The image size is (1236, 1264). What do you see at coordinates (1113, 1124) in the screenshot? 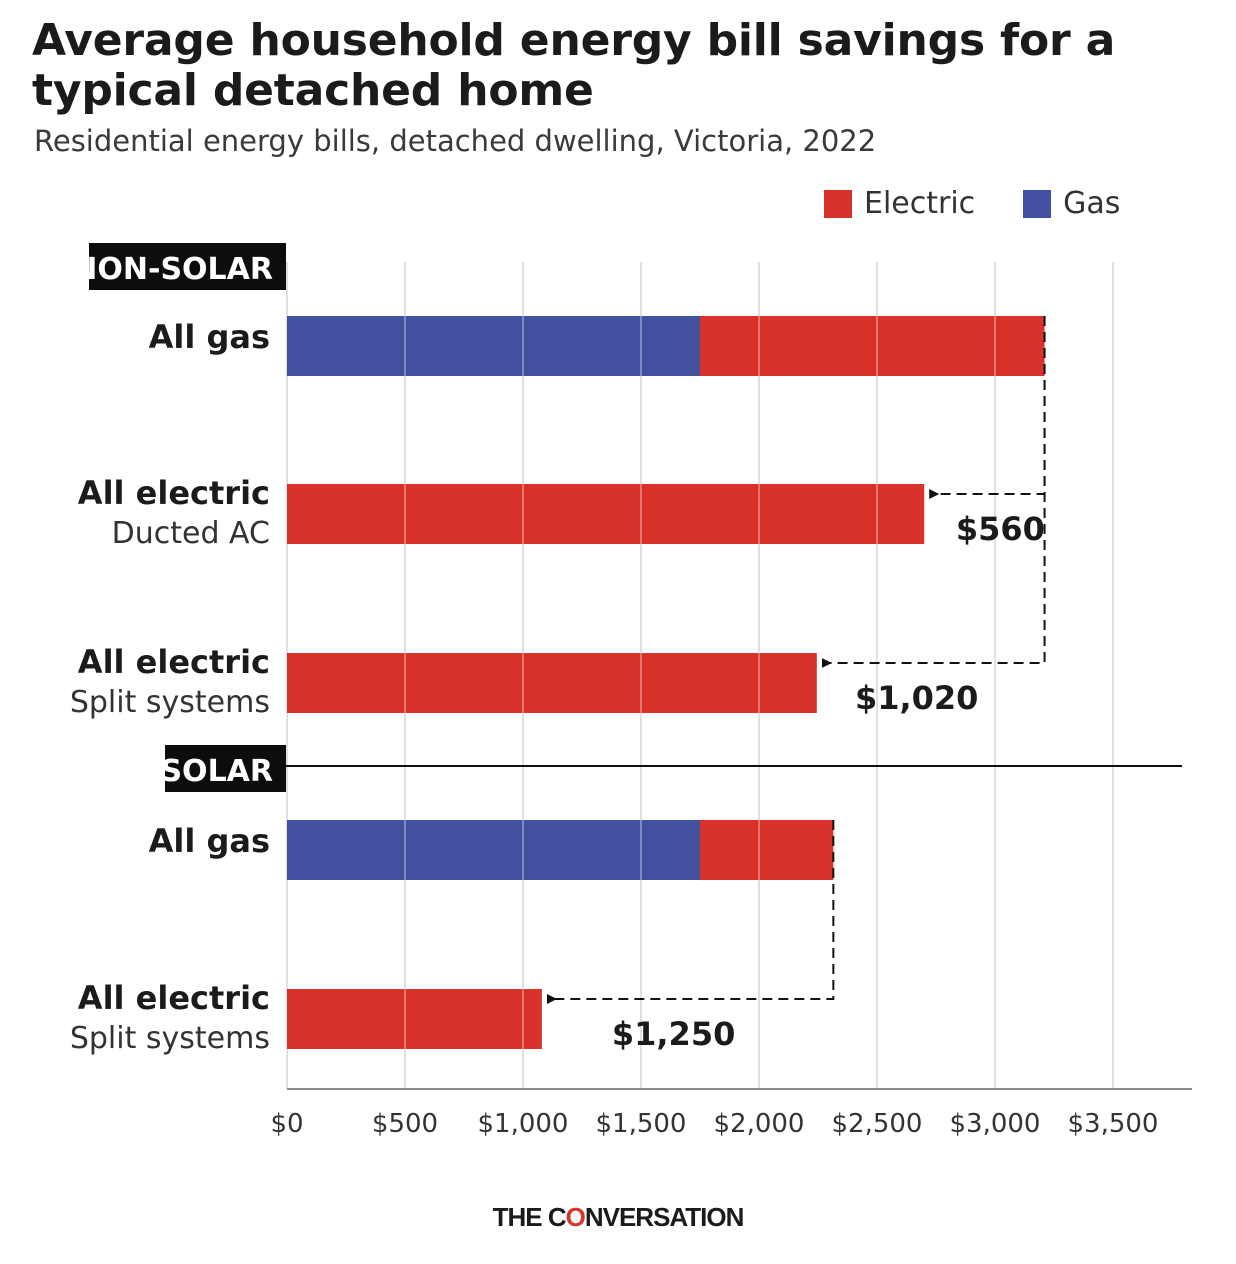
I see `x-tick-label-3500: $3,500` at bounding box center [1113, 1124].